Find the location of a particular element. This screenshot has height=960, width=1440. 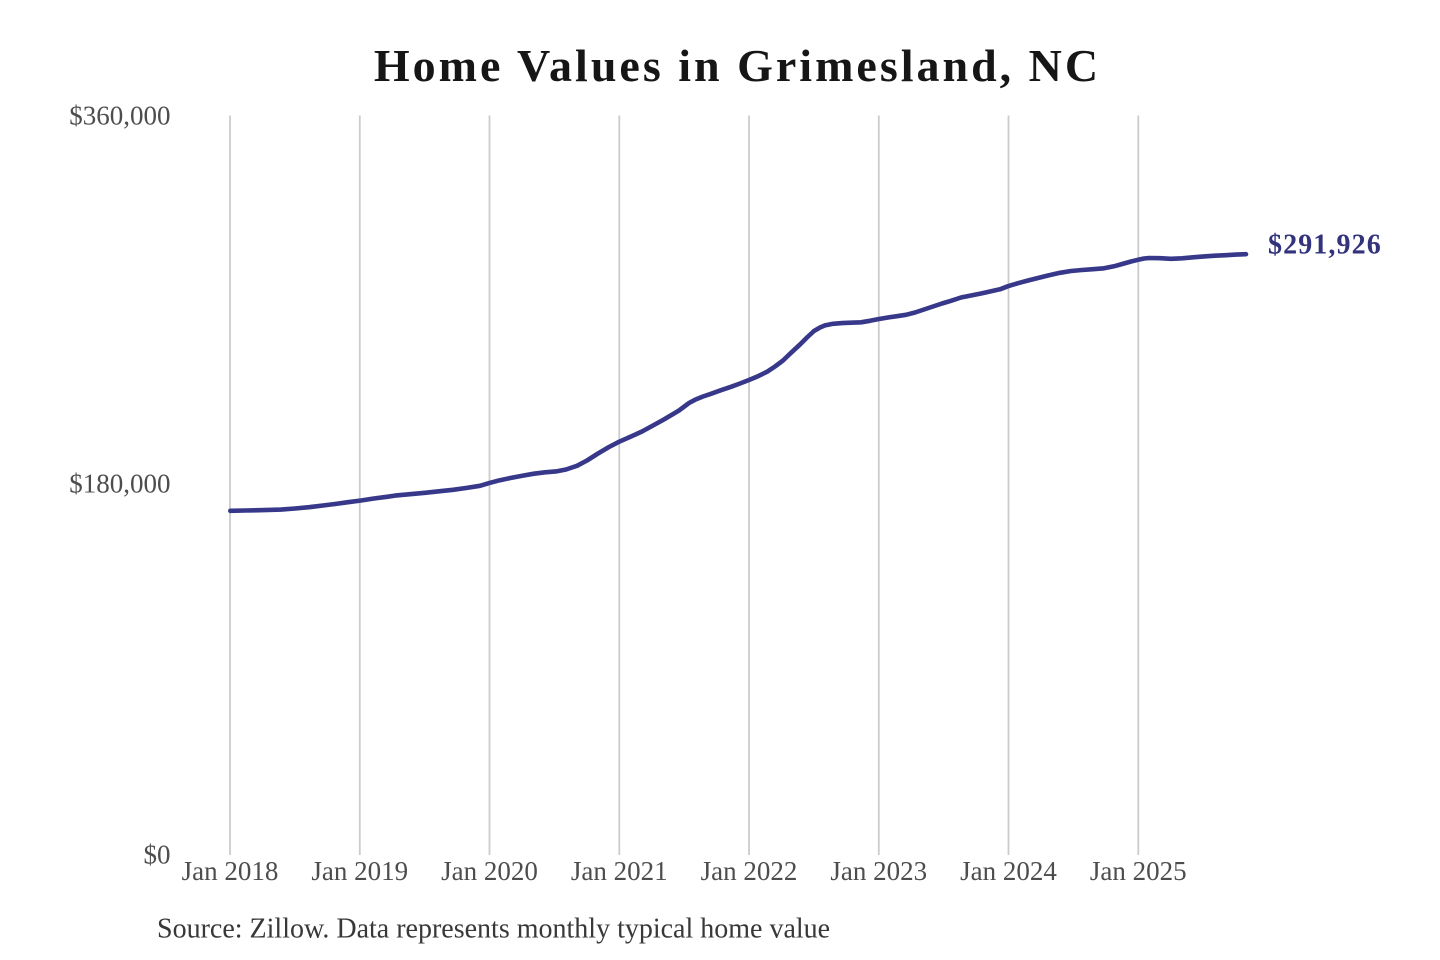

svg-text: Jan 2025 is located at coordinates (1138, 871).